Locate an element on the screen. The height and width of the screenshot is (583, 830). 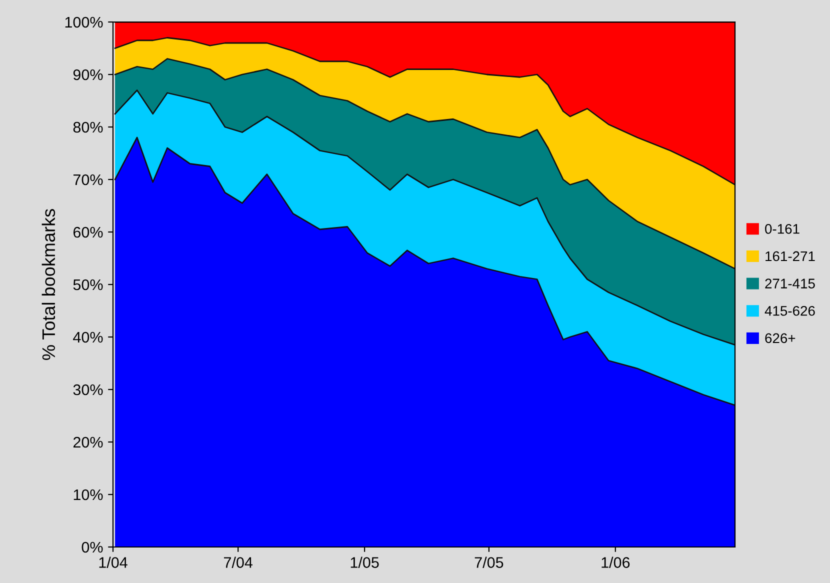
legend-label: 626+ is located at coordinates (780, 338).